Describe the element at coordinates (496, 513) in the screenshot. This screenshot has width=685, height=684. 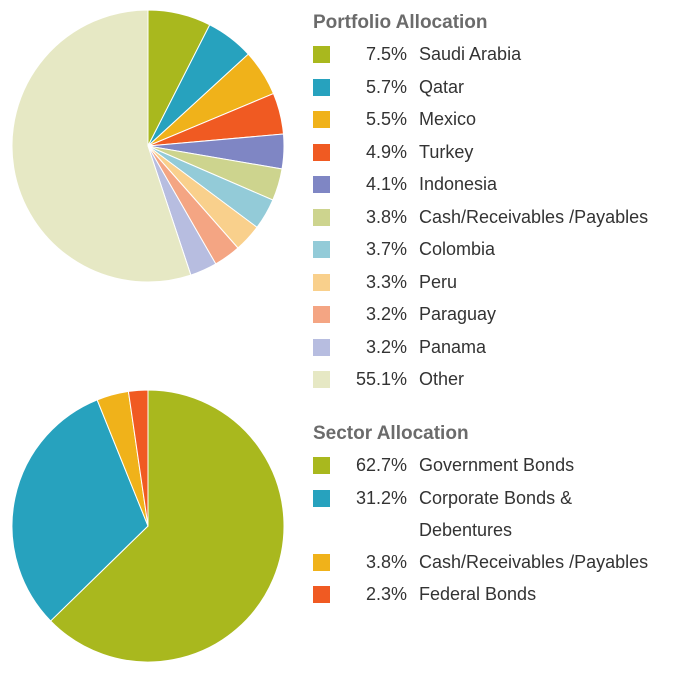
I see `legend-label: Corporate Bonds & Debentures` at that location.